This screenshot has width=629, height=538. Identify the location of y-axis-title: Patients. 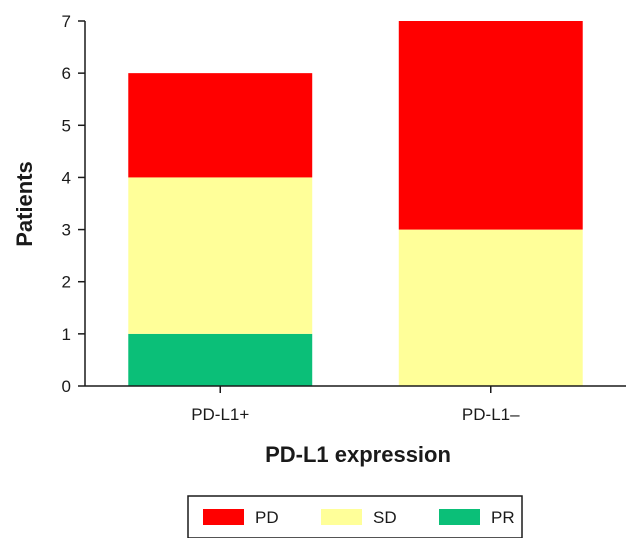
(24, 204).